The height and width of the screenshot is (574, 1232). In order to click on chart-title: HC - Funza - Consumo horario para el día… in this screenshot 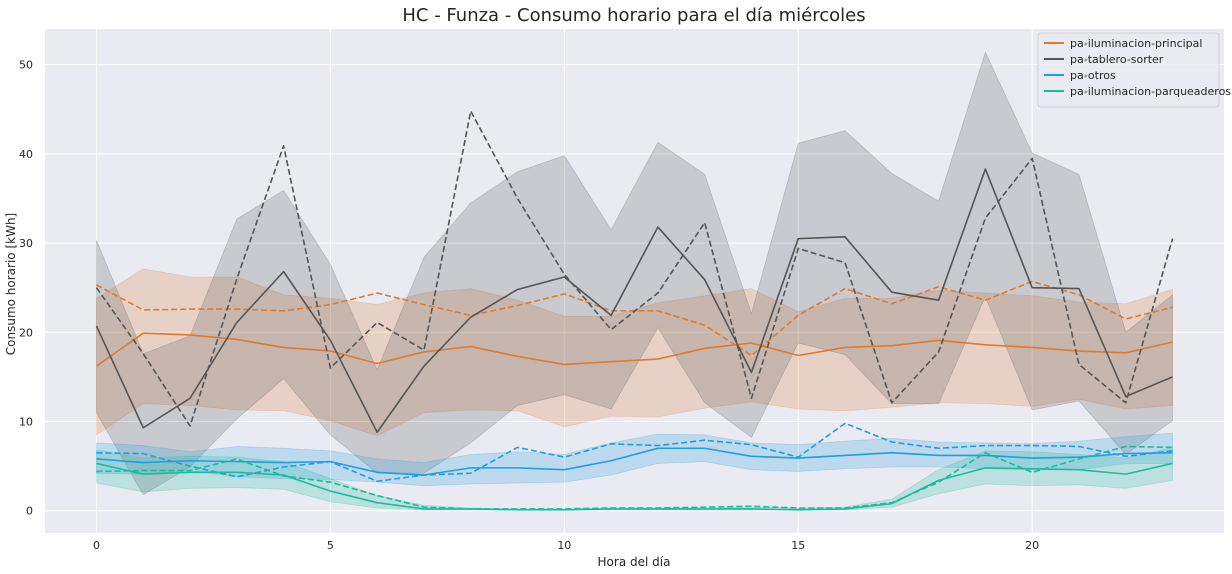, I will do `click(633, 15)`.